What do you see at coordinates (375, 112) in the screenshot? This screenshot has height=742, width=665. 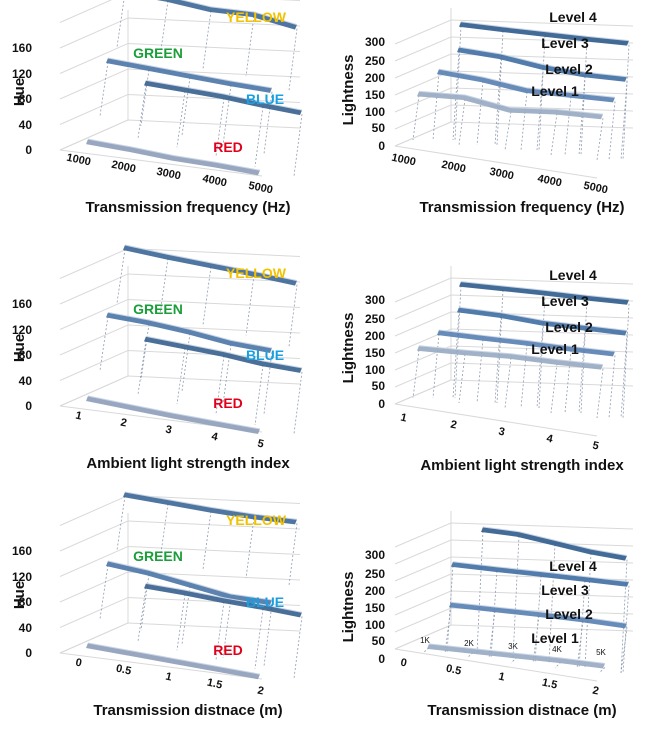 I see `y-tick-label: 100` at bounding box center [375, 112].